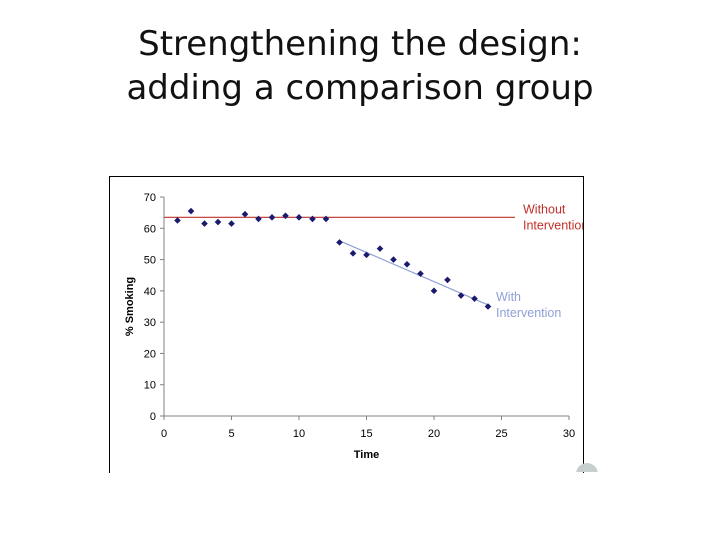  Describe the element at coordinates (360, 44) in the screenshot. I see `slide-title-line-1: Strengthening the design:` at that location.